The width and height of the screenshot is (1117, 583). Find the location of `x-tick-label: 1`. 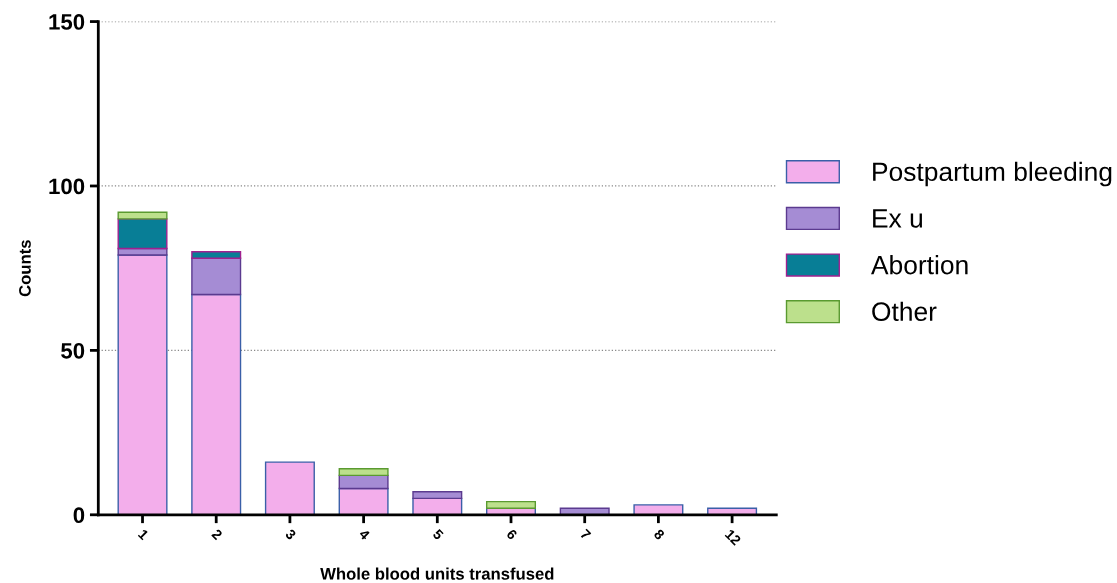

x-tick-label: 1 is located at coordinates (143, 534).